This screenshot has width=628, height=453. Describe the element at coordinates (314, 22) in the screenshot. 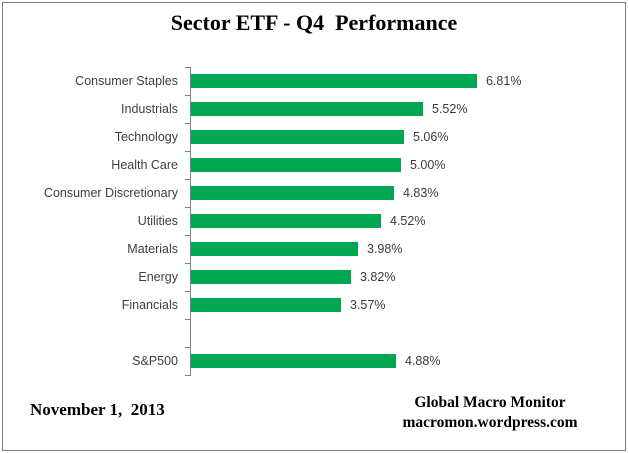

I see `chart-title: Sector ETF - Q4 Performance` at that location.